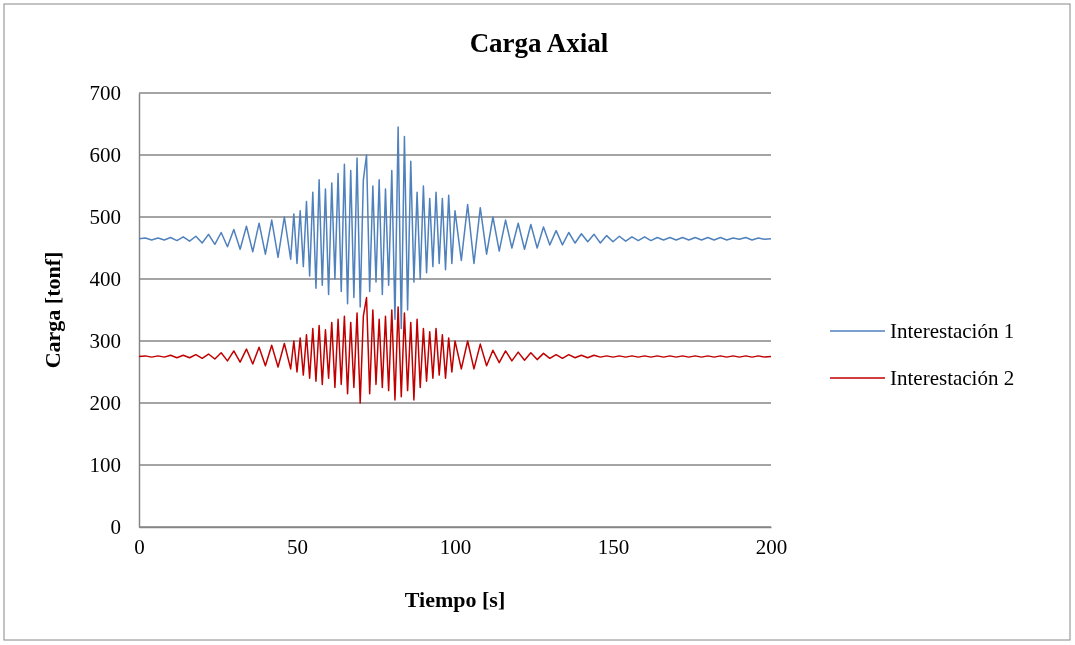 The image size is (1075, 645). I want to click on x-tick-label: 0, so click(139, 546).